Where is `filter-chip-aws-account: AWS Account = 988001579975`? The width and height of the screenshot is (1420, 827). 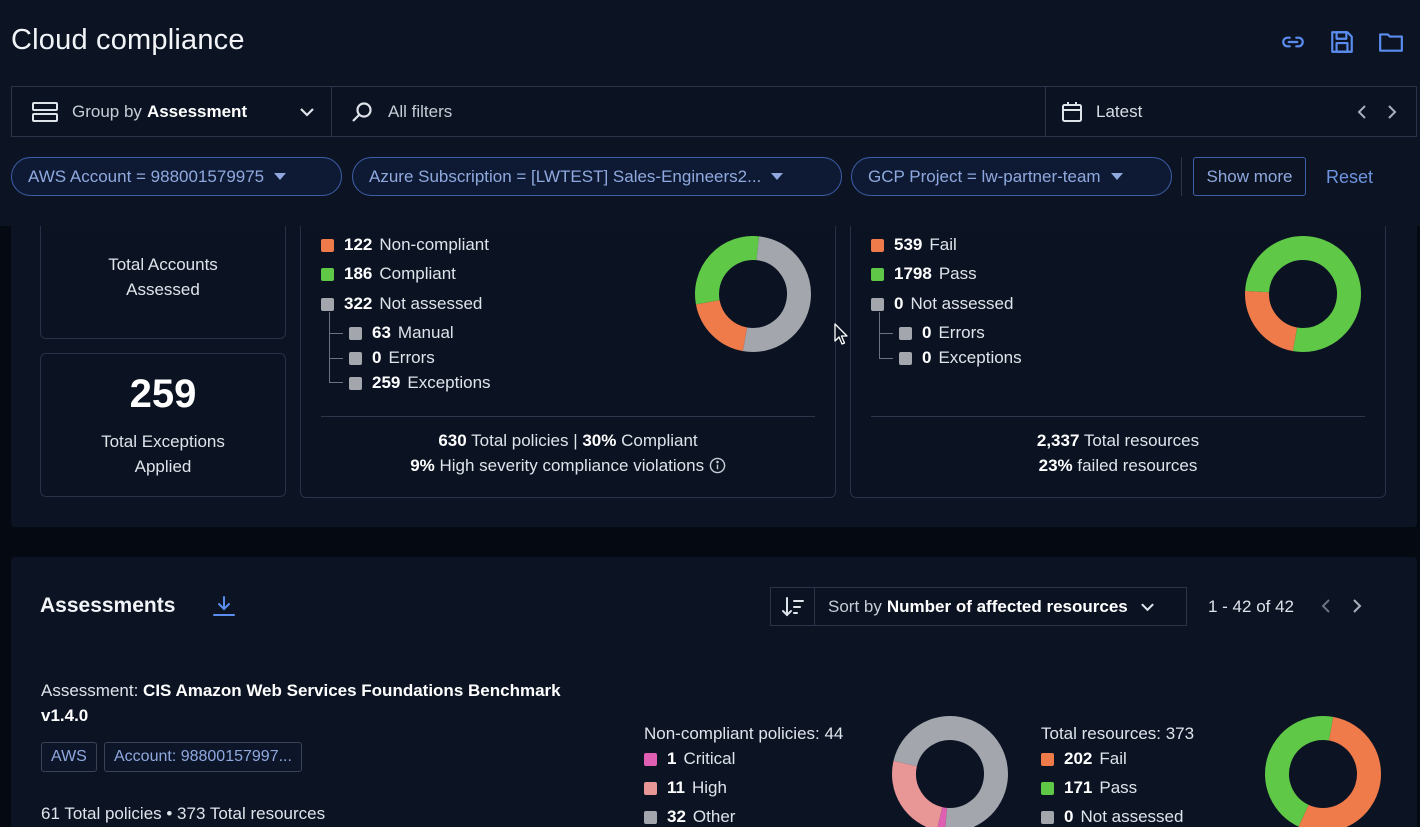 filter-chip-aws-account: AWS Account = 988001579975 is located at coordinates (176, 176).